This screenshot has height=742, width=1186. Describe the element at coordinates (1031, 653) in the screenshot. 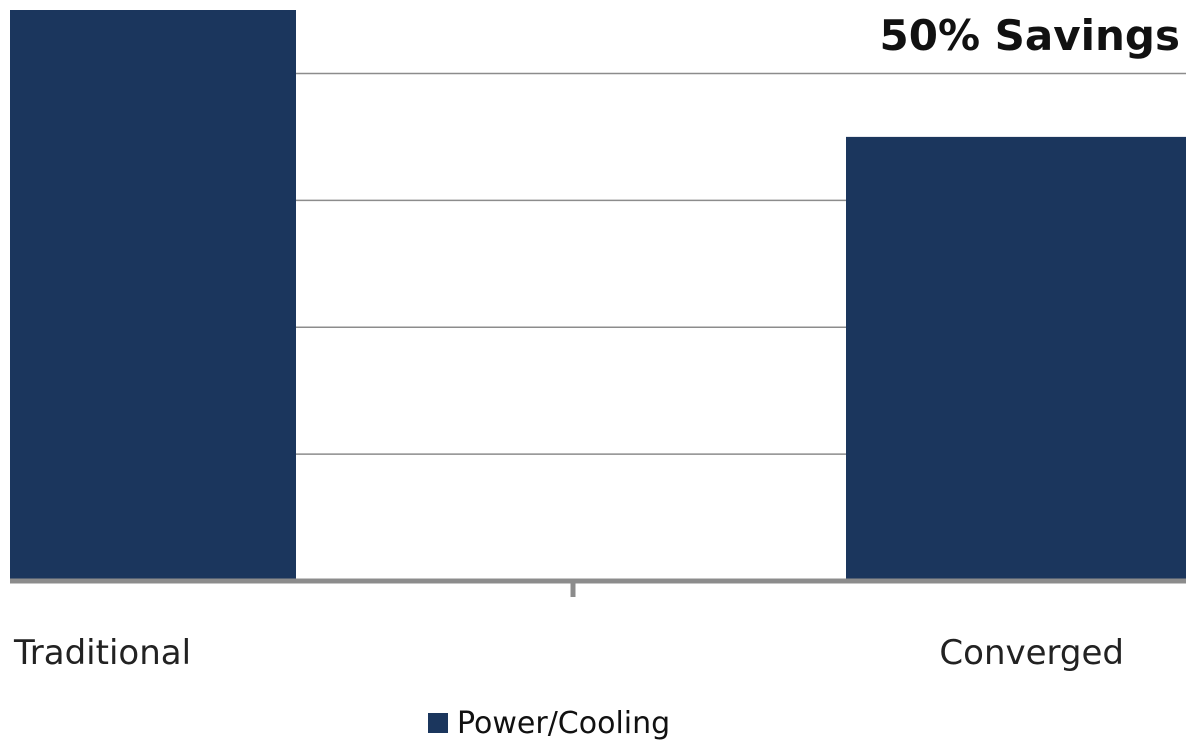

I see `category-label-converged: Converged` at that location.